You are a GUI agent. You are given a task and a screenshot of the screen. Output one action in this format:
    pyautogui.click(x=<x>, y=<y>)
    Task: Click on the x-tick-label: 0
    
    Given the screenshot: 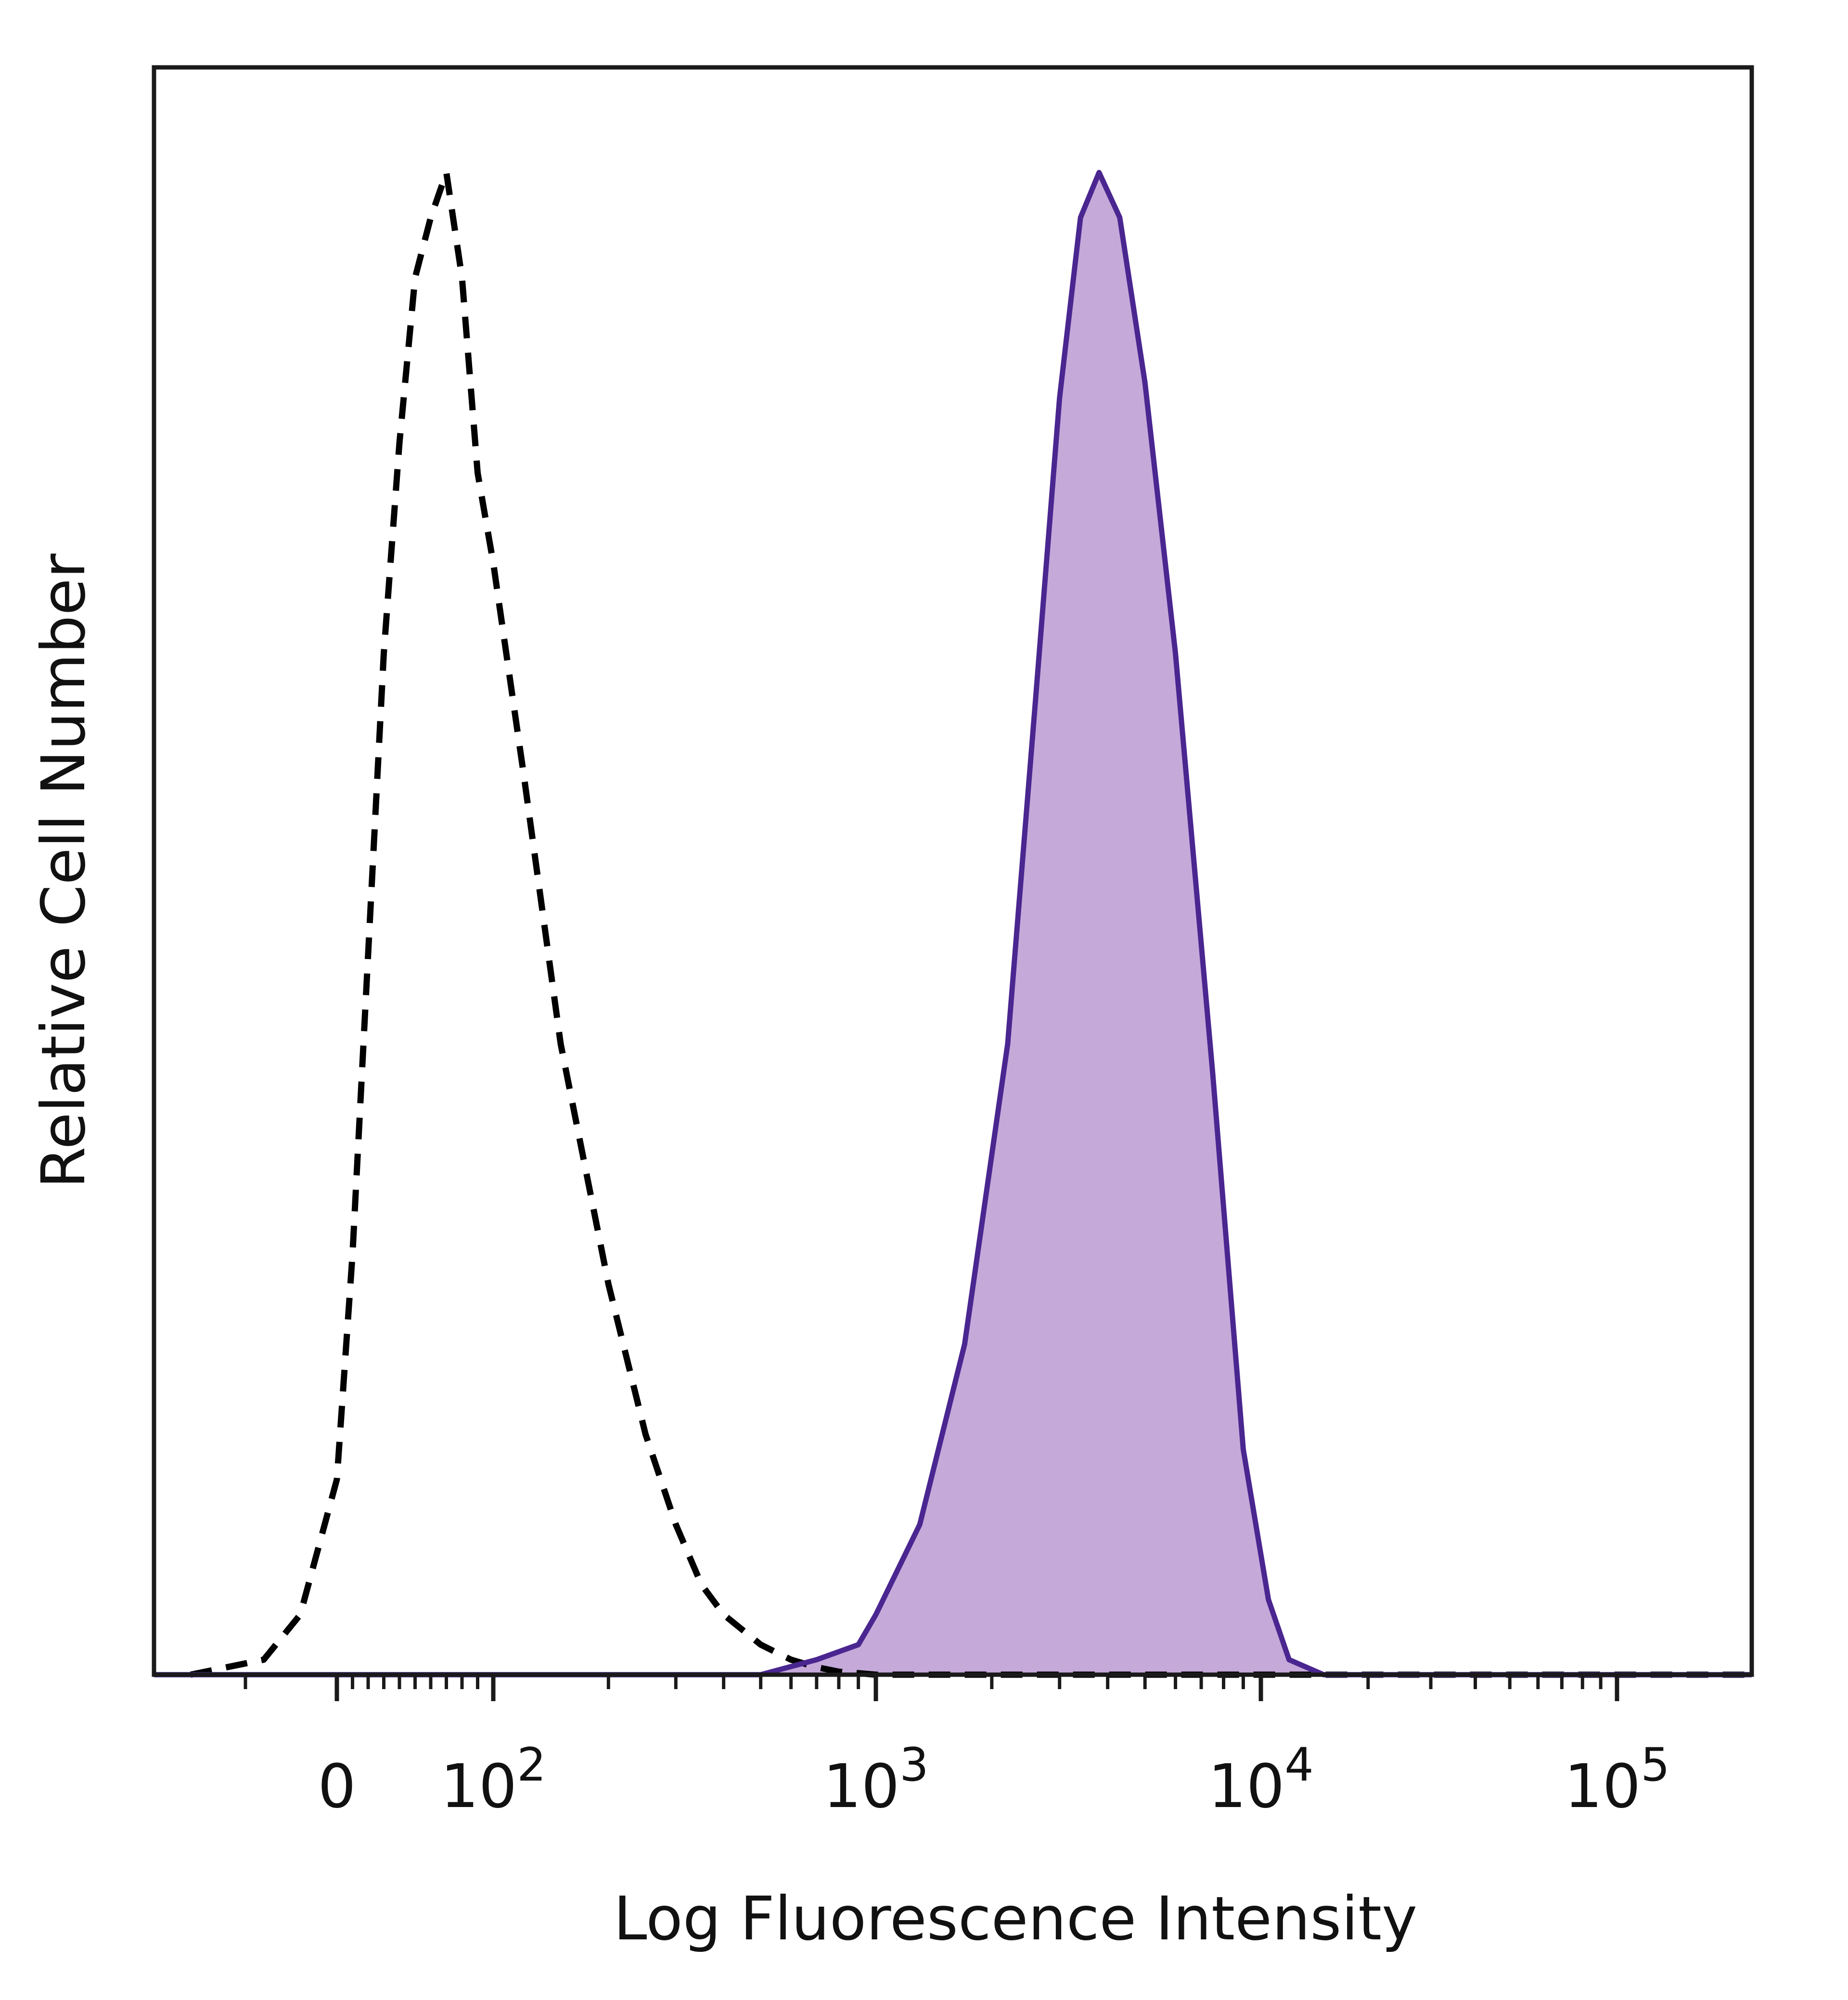 What is the action you would take?
    pyautogui.click(x=337, y=1786)
    